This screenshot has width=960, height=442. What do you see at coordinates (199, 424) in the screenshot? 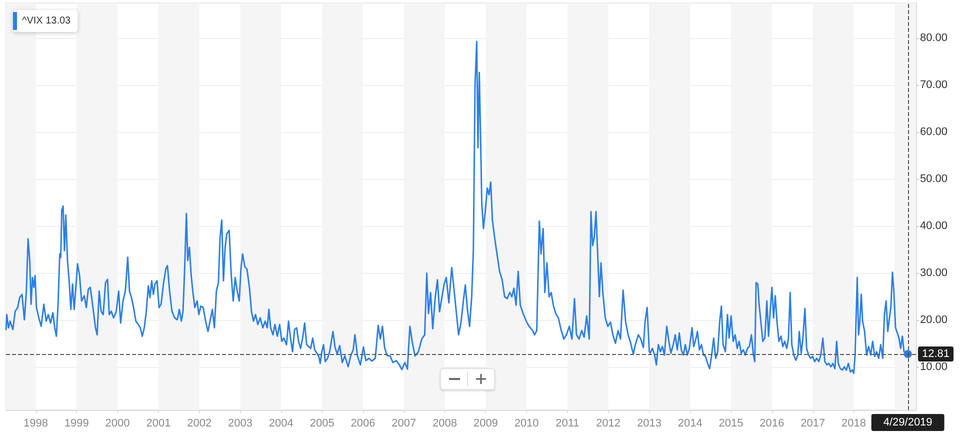
I see `x-tick-label: 2002` at bounding box center [199, 424].